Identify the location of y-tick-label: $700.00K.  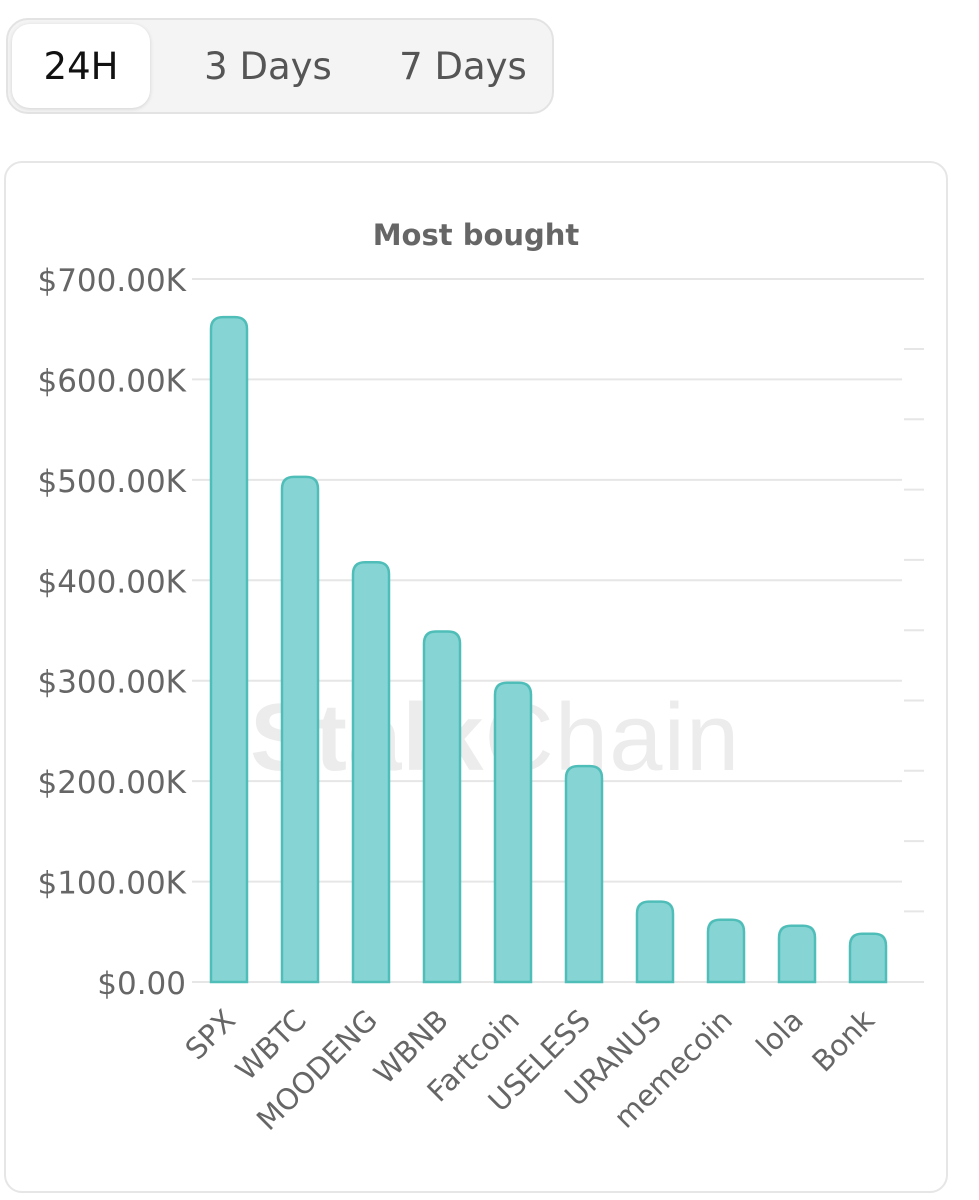
(111, 281).